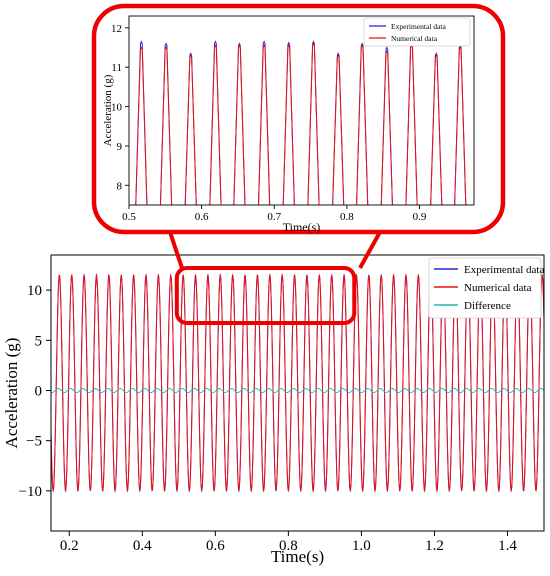 This screenshot has width=550, height=576. What do you see at coordinates (504, 270) in the screenshot?
I see `main-legend-label: Experimental data` at bounding box center [504, 270].